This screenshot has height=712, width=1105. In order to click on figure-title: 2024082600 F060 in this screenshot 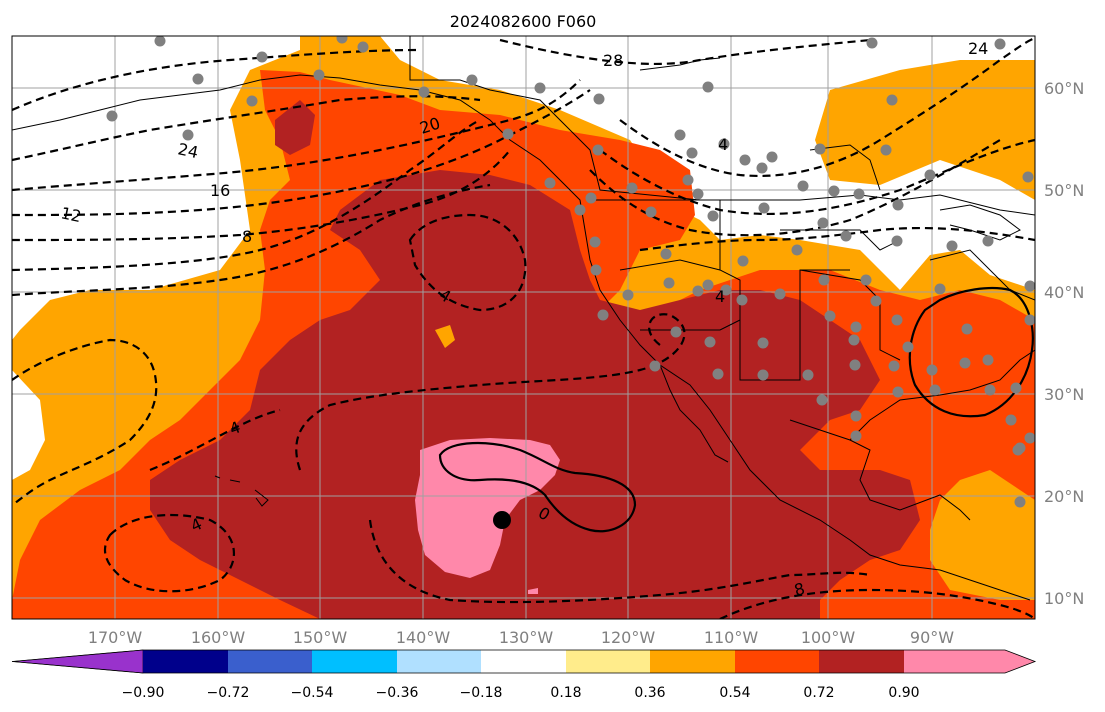, I will do `click(523, 21)`.